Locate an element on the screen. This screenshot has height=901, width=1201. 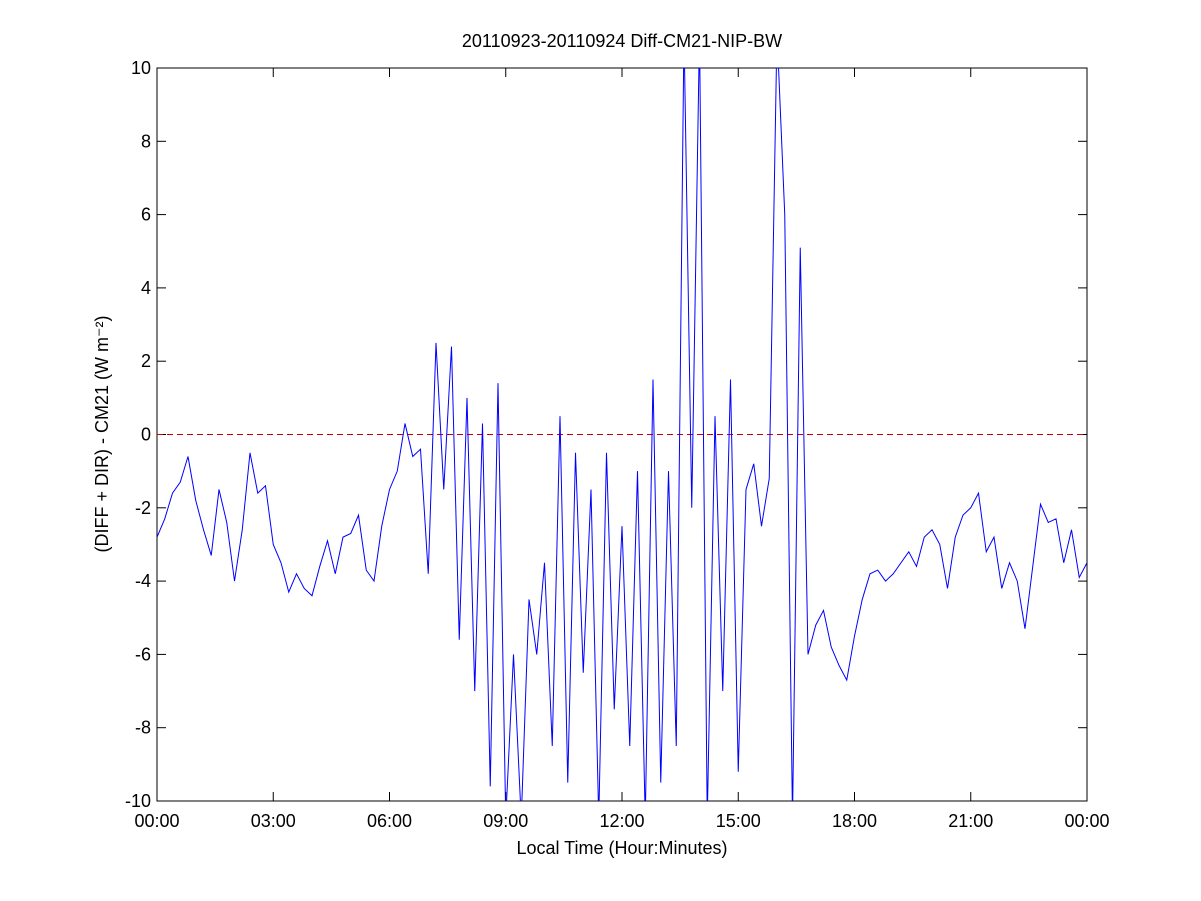
y-tick-label: 4 is located at coordinates (146, 288).